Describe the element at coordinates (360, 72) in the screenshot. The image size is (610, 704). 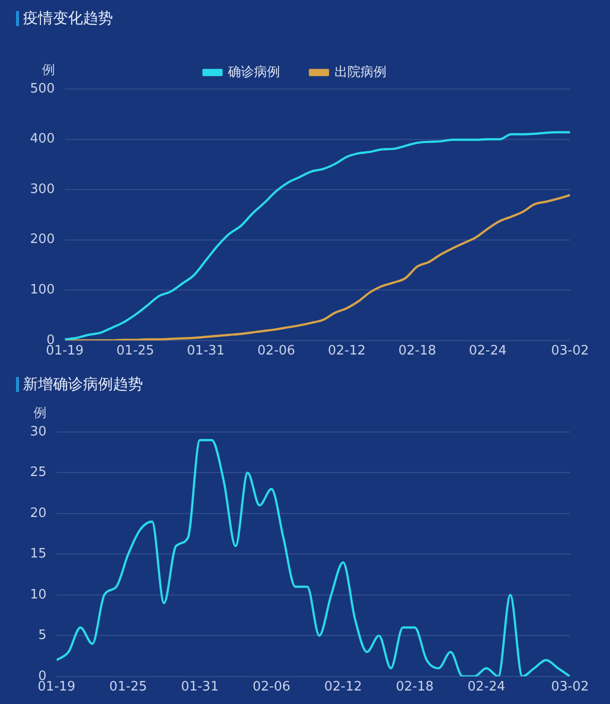
I see `legend-label: 出院病例` at that location.